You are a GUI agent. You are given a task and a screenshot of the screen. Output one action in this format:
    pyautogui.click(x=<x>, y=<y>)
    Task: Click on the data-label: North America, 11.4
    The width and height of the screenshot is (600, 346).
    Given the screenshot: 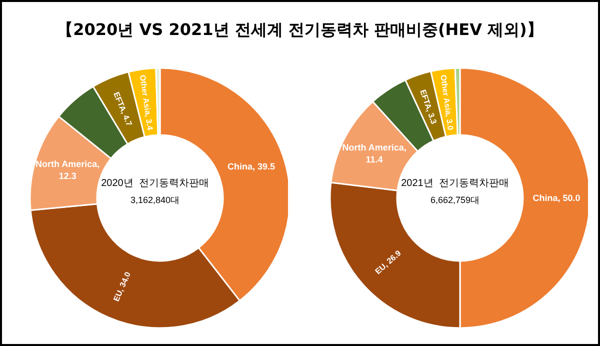 What is the action you would take?
    pyautogui.click(x=374, y=153)
    